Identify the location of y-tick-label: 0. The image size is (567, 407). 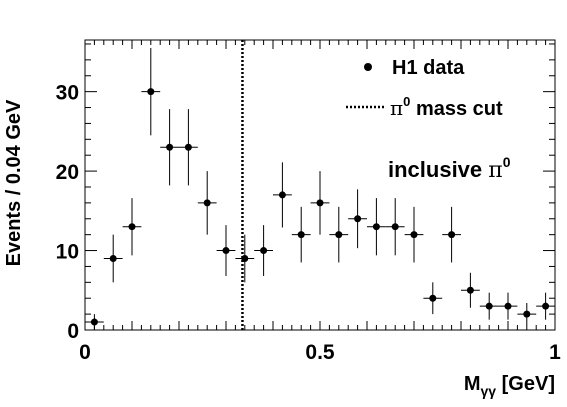
(73, 331).